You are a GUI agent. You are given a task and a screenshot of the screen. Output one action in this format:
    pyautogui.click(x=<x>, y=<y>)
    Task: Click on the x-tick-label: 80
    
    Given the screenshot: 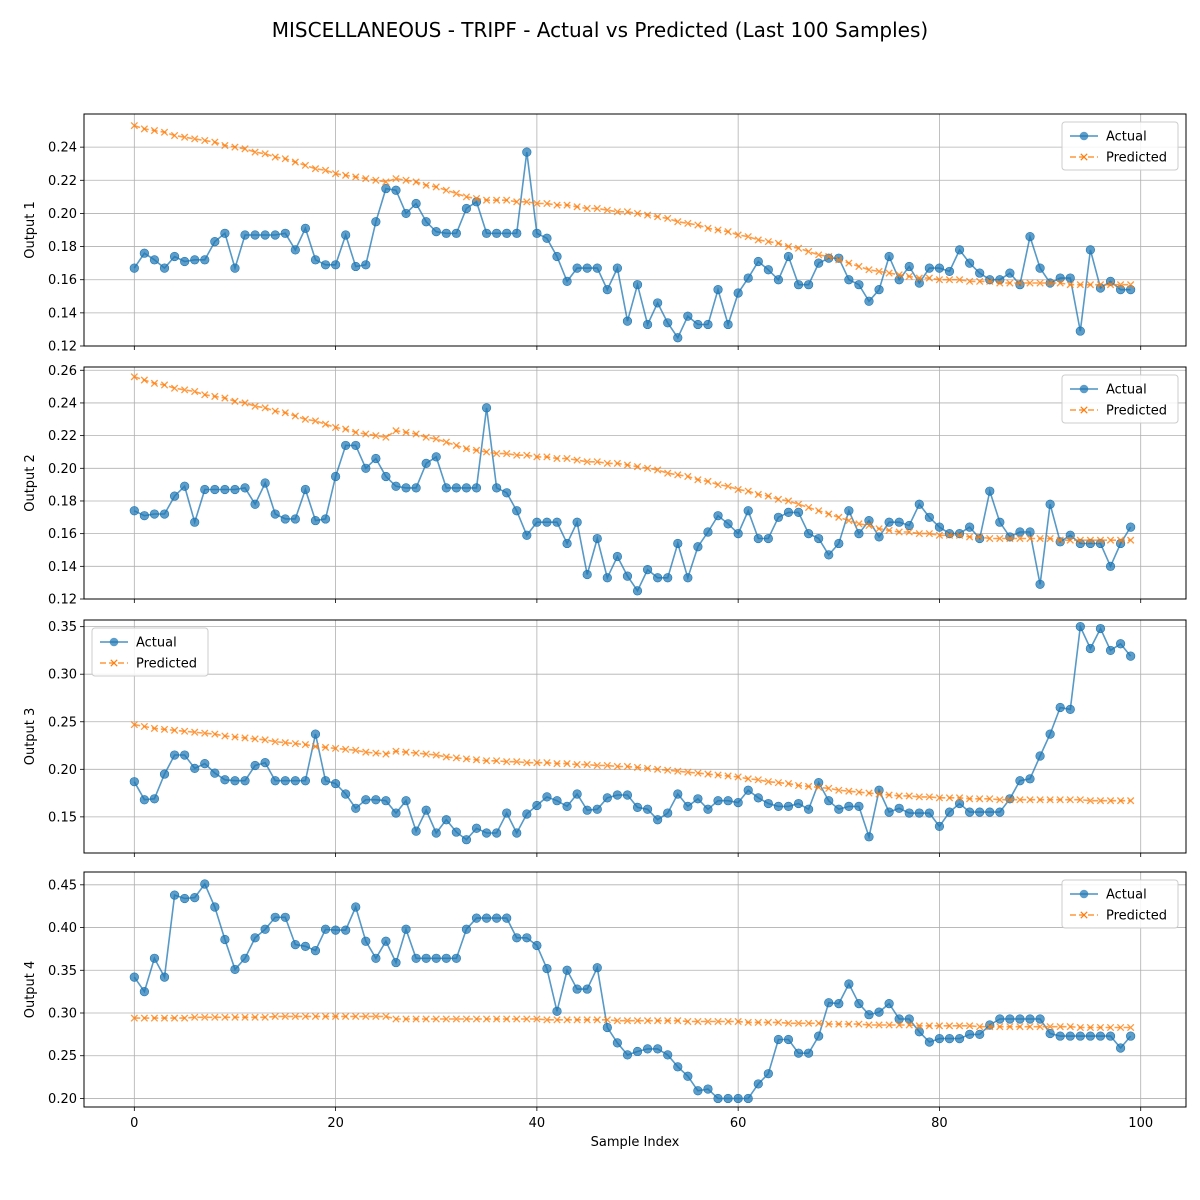 What is the action you would take?
    pyautogui.click(x=939, y=1123)
    